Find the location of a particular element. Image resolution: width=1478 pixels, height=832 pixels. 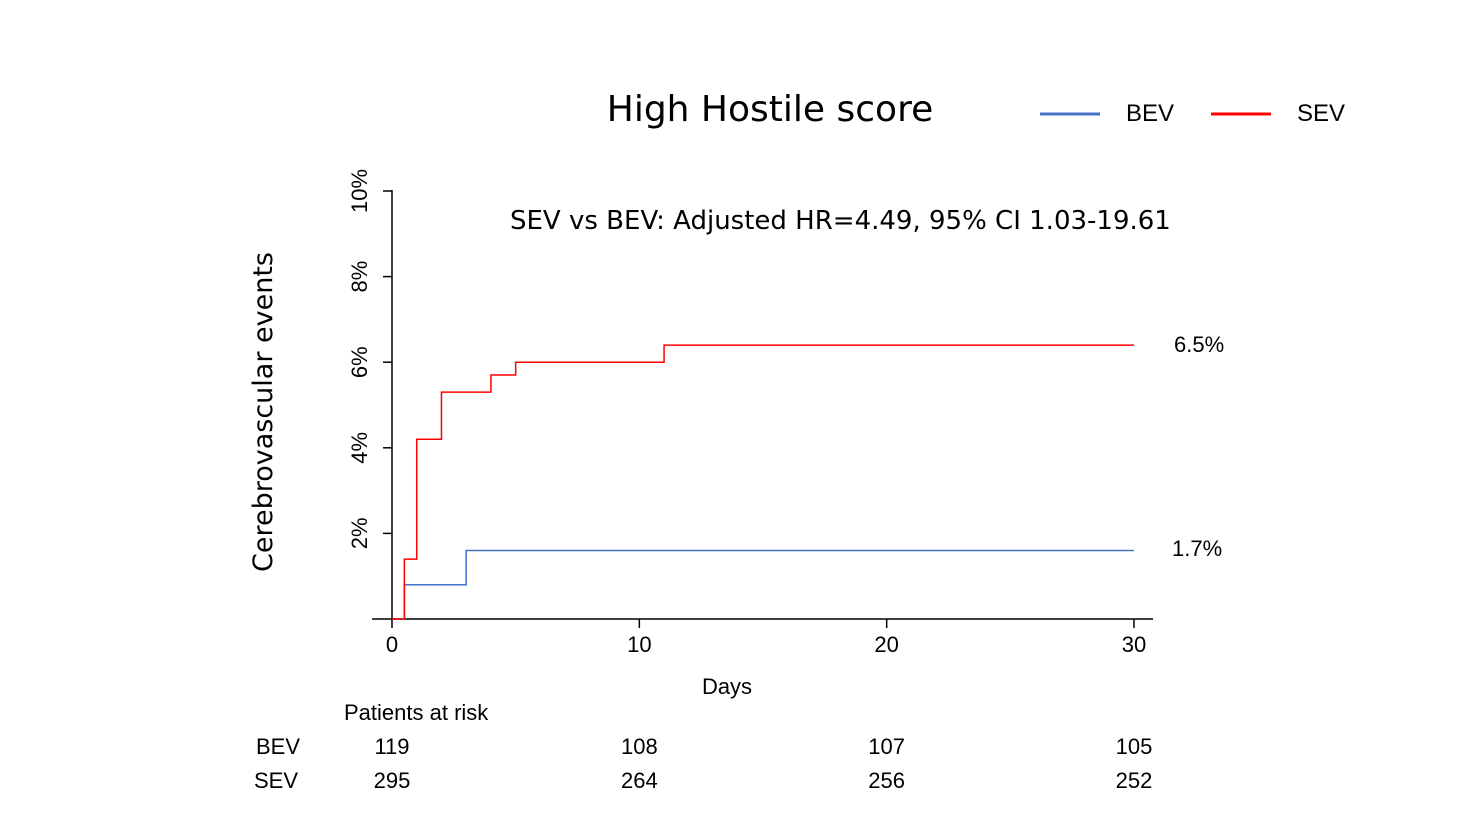

x-ticks: 0 10 20 30 is located at coordinates (766, 638).